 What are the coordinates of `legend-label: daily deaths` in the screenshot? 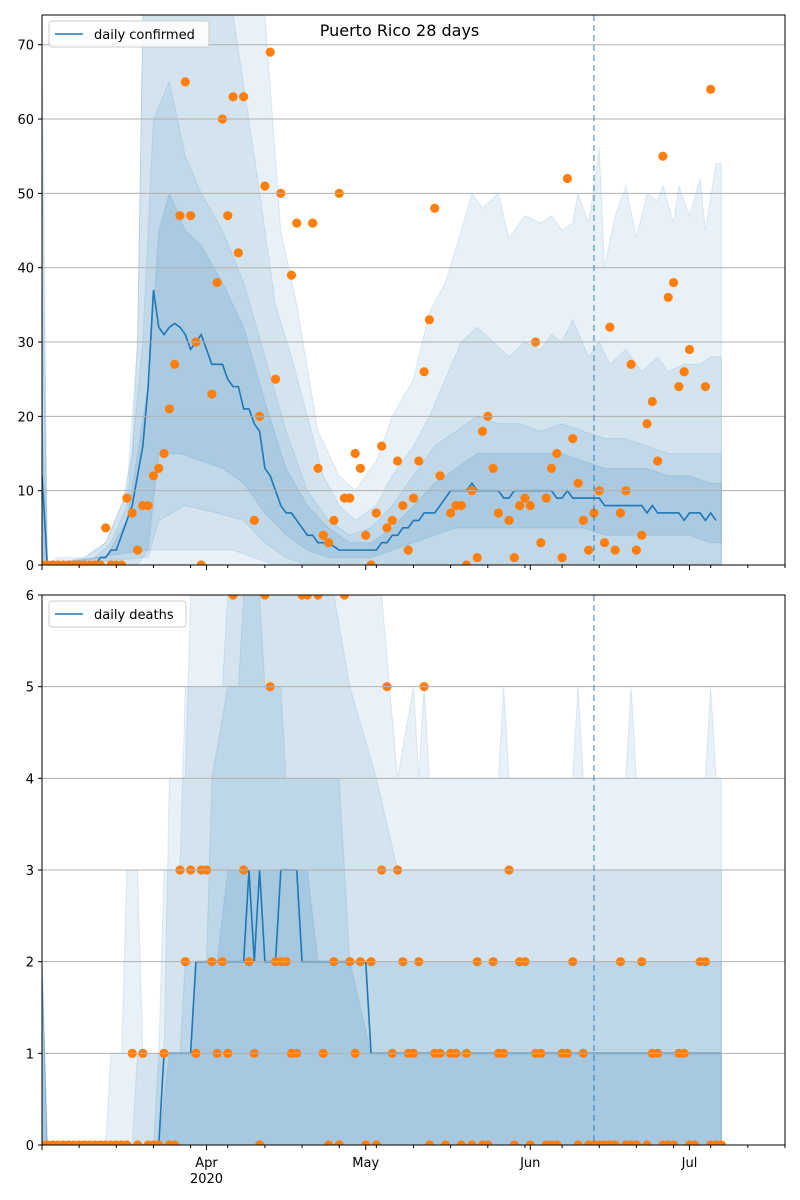 It's located at (134, 615).